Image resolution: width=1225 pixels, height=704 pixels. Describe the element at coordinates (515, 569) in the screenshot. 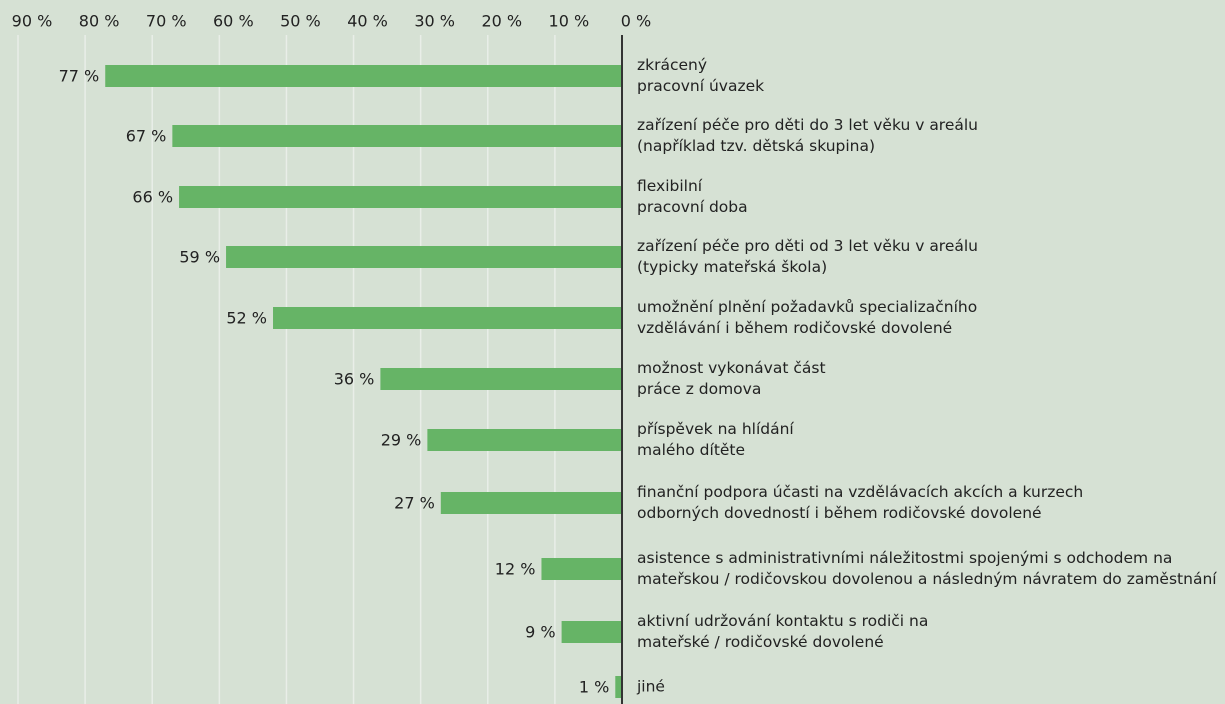

I see `value-label: 12 %` at that location.